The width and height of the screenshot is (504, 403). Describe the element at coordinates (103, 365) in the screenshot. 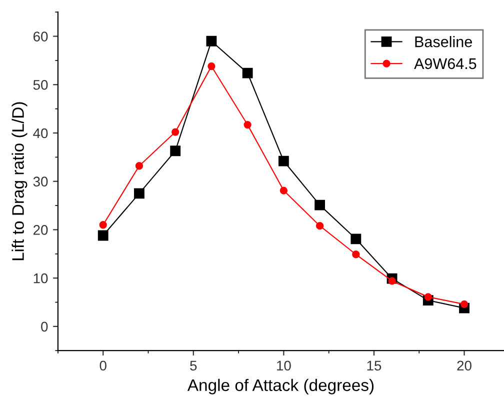

I see `x-tick-label: 0` at that location.